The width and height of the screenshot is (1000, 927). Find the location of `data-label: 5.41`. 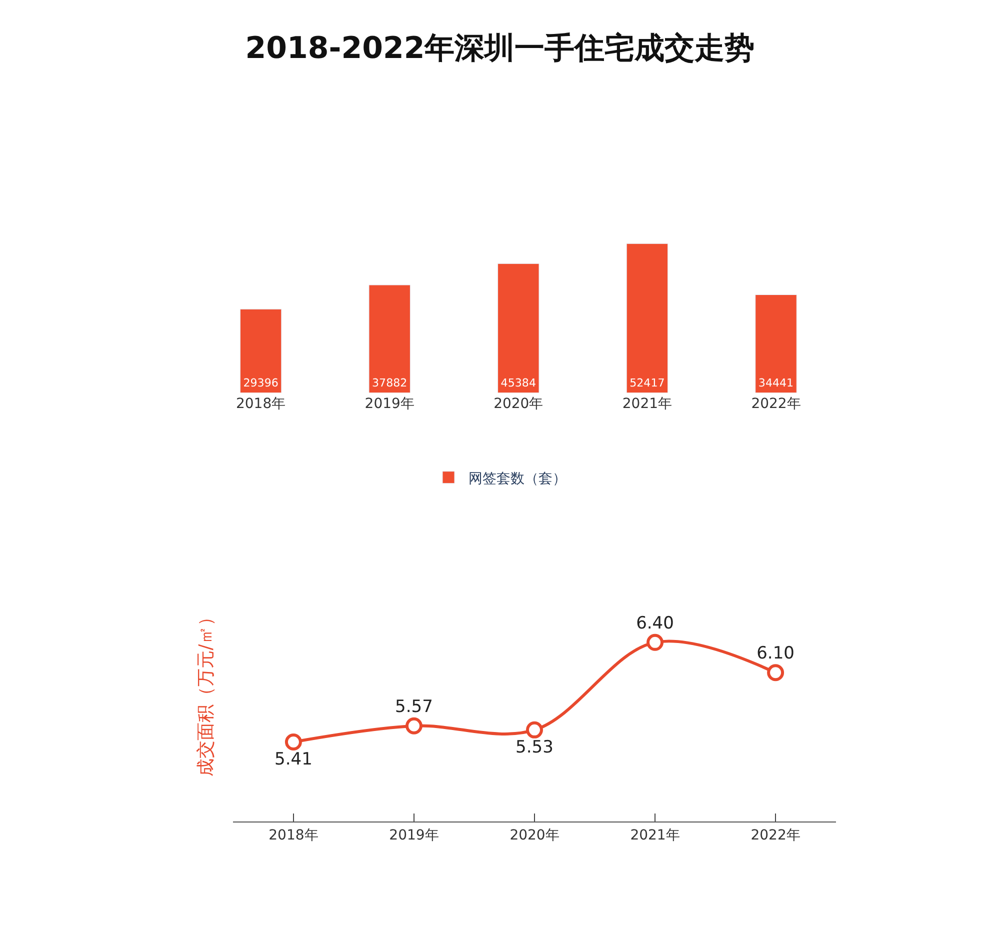

data-label: 5.41 is located at coordinates (293, 760).